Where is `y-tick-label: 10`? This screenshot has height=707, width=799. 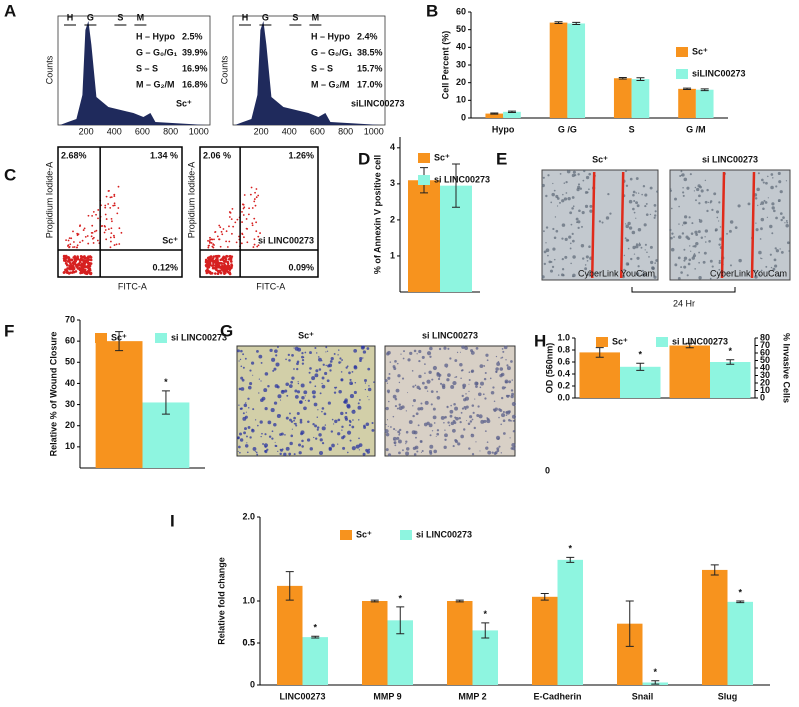
y-tick-label: 10 is located at coordinates (461, 100).